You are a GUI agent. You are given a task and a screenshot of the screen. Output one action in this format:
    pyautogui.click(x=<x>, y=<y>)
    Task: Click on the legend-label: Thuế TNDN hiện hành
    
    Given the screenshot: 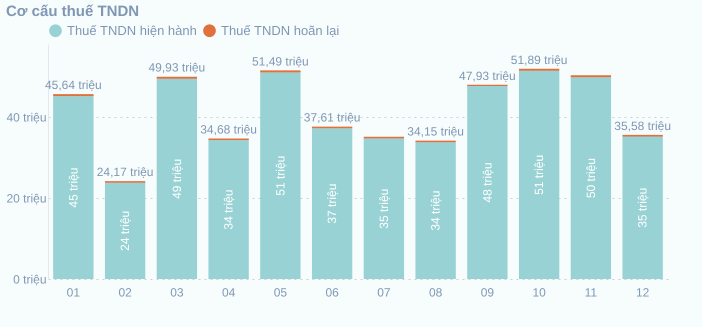 What is the action you would take?
    pyautogui.click(x=132, y=30)
    